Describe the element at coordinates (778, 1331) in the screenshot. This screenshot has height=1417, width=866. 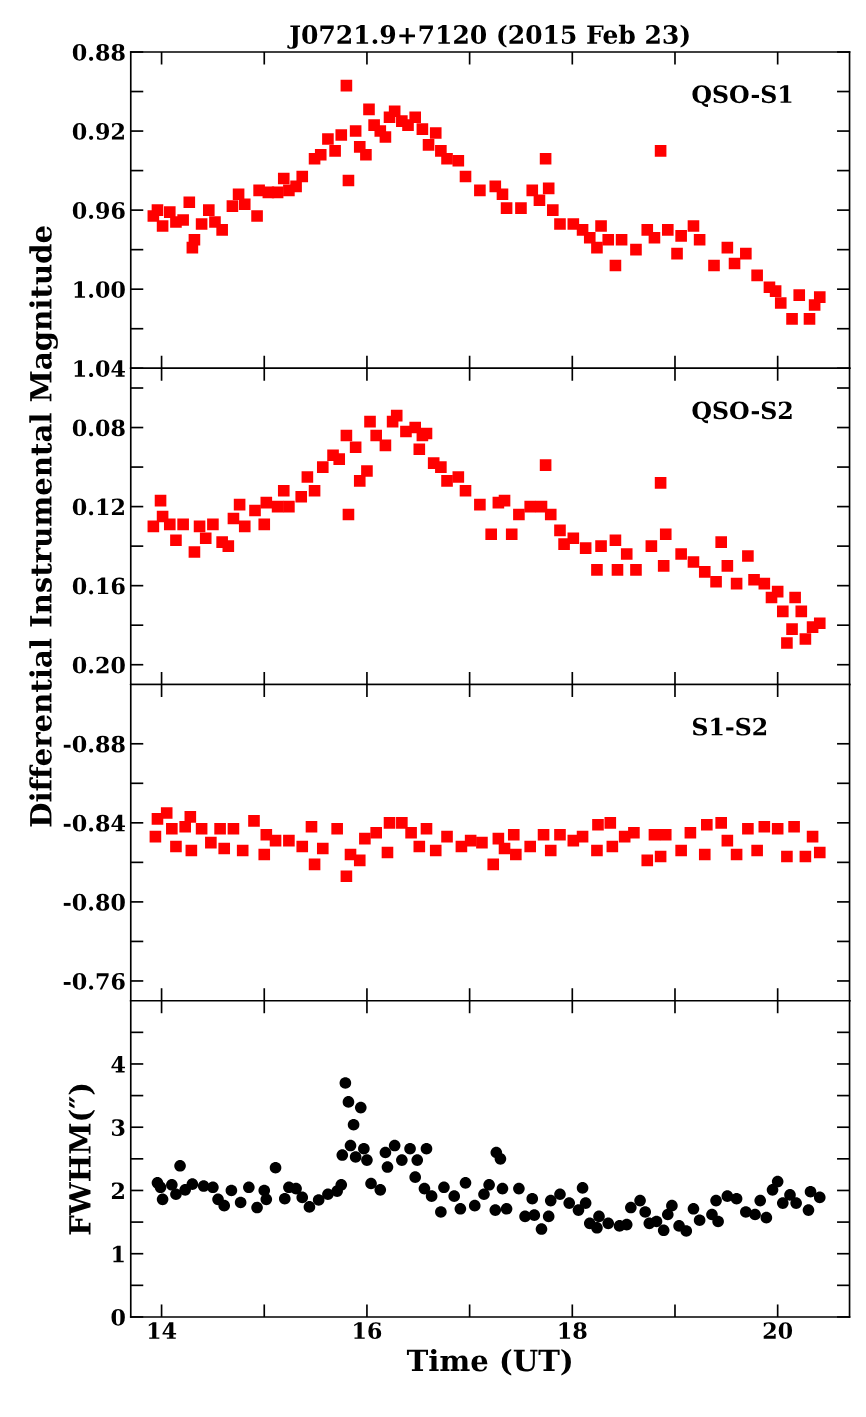
I see `x-tick-label: 20` at that location.